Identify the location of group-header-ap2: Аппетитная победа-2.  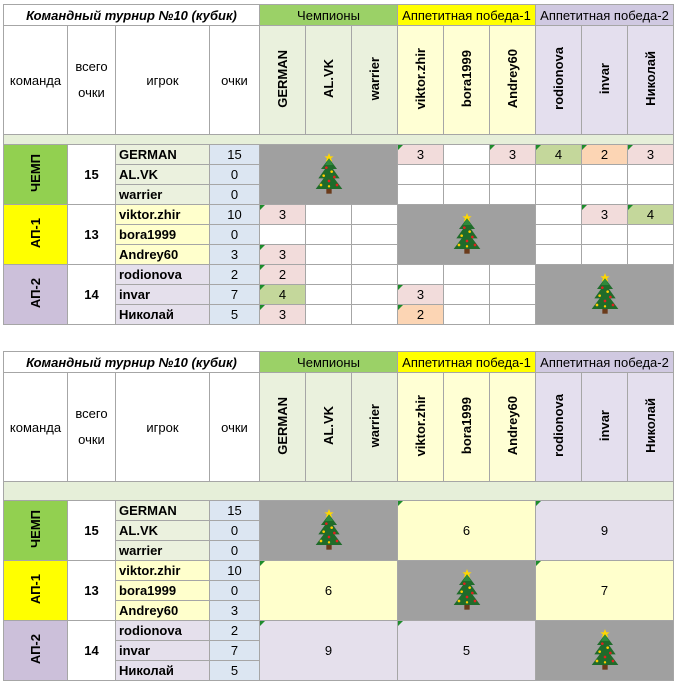
(604, 362).